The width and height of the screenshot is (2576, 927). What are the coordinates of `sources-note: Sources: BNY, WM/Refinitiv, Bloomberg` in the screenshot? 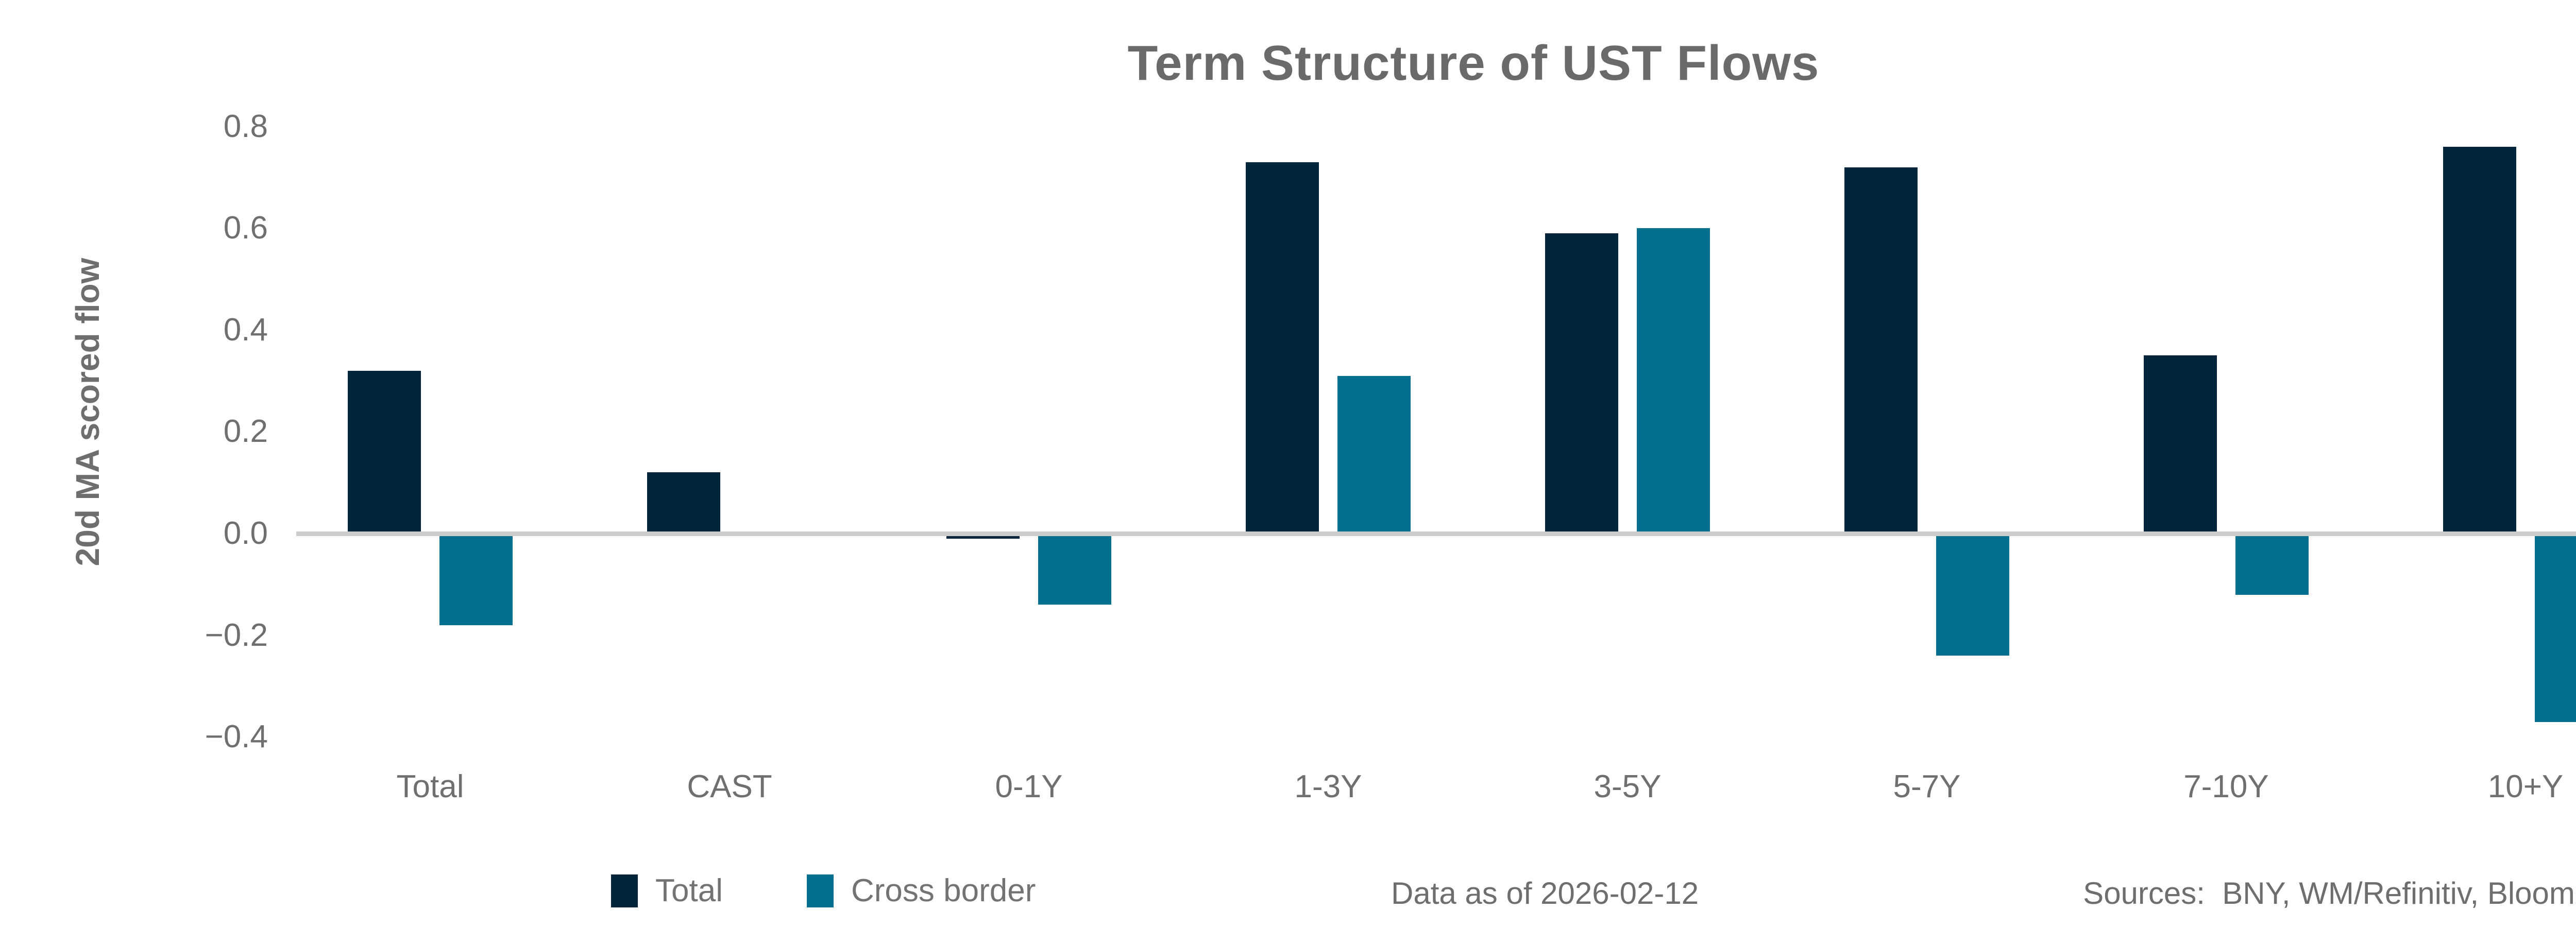 It's located at (2329, 893).